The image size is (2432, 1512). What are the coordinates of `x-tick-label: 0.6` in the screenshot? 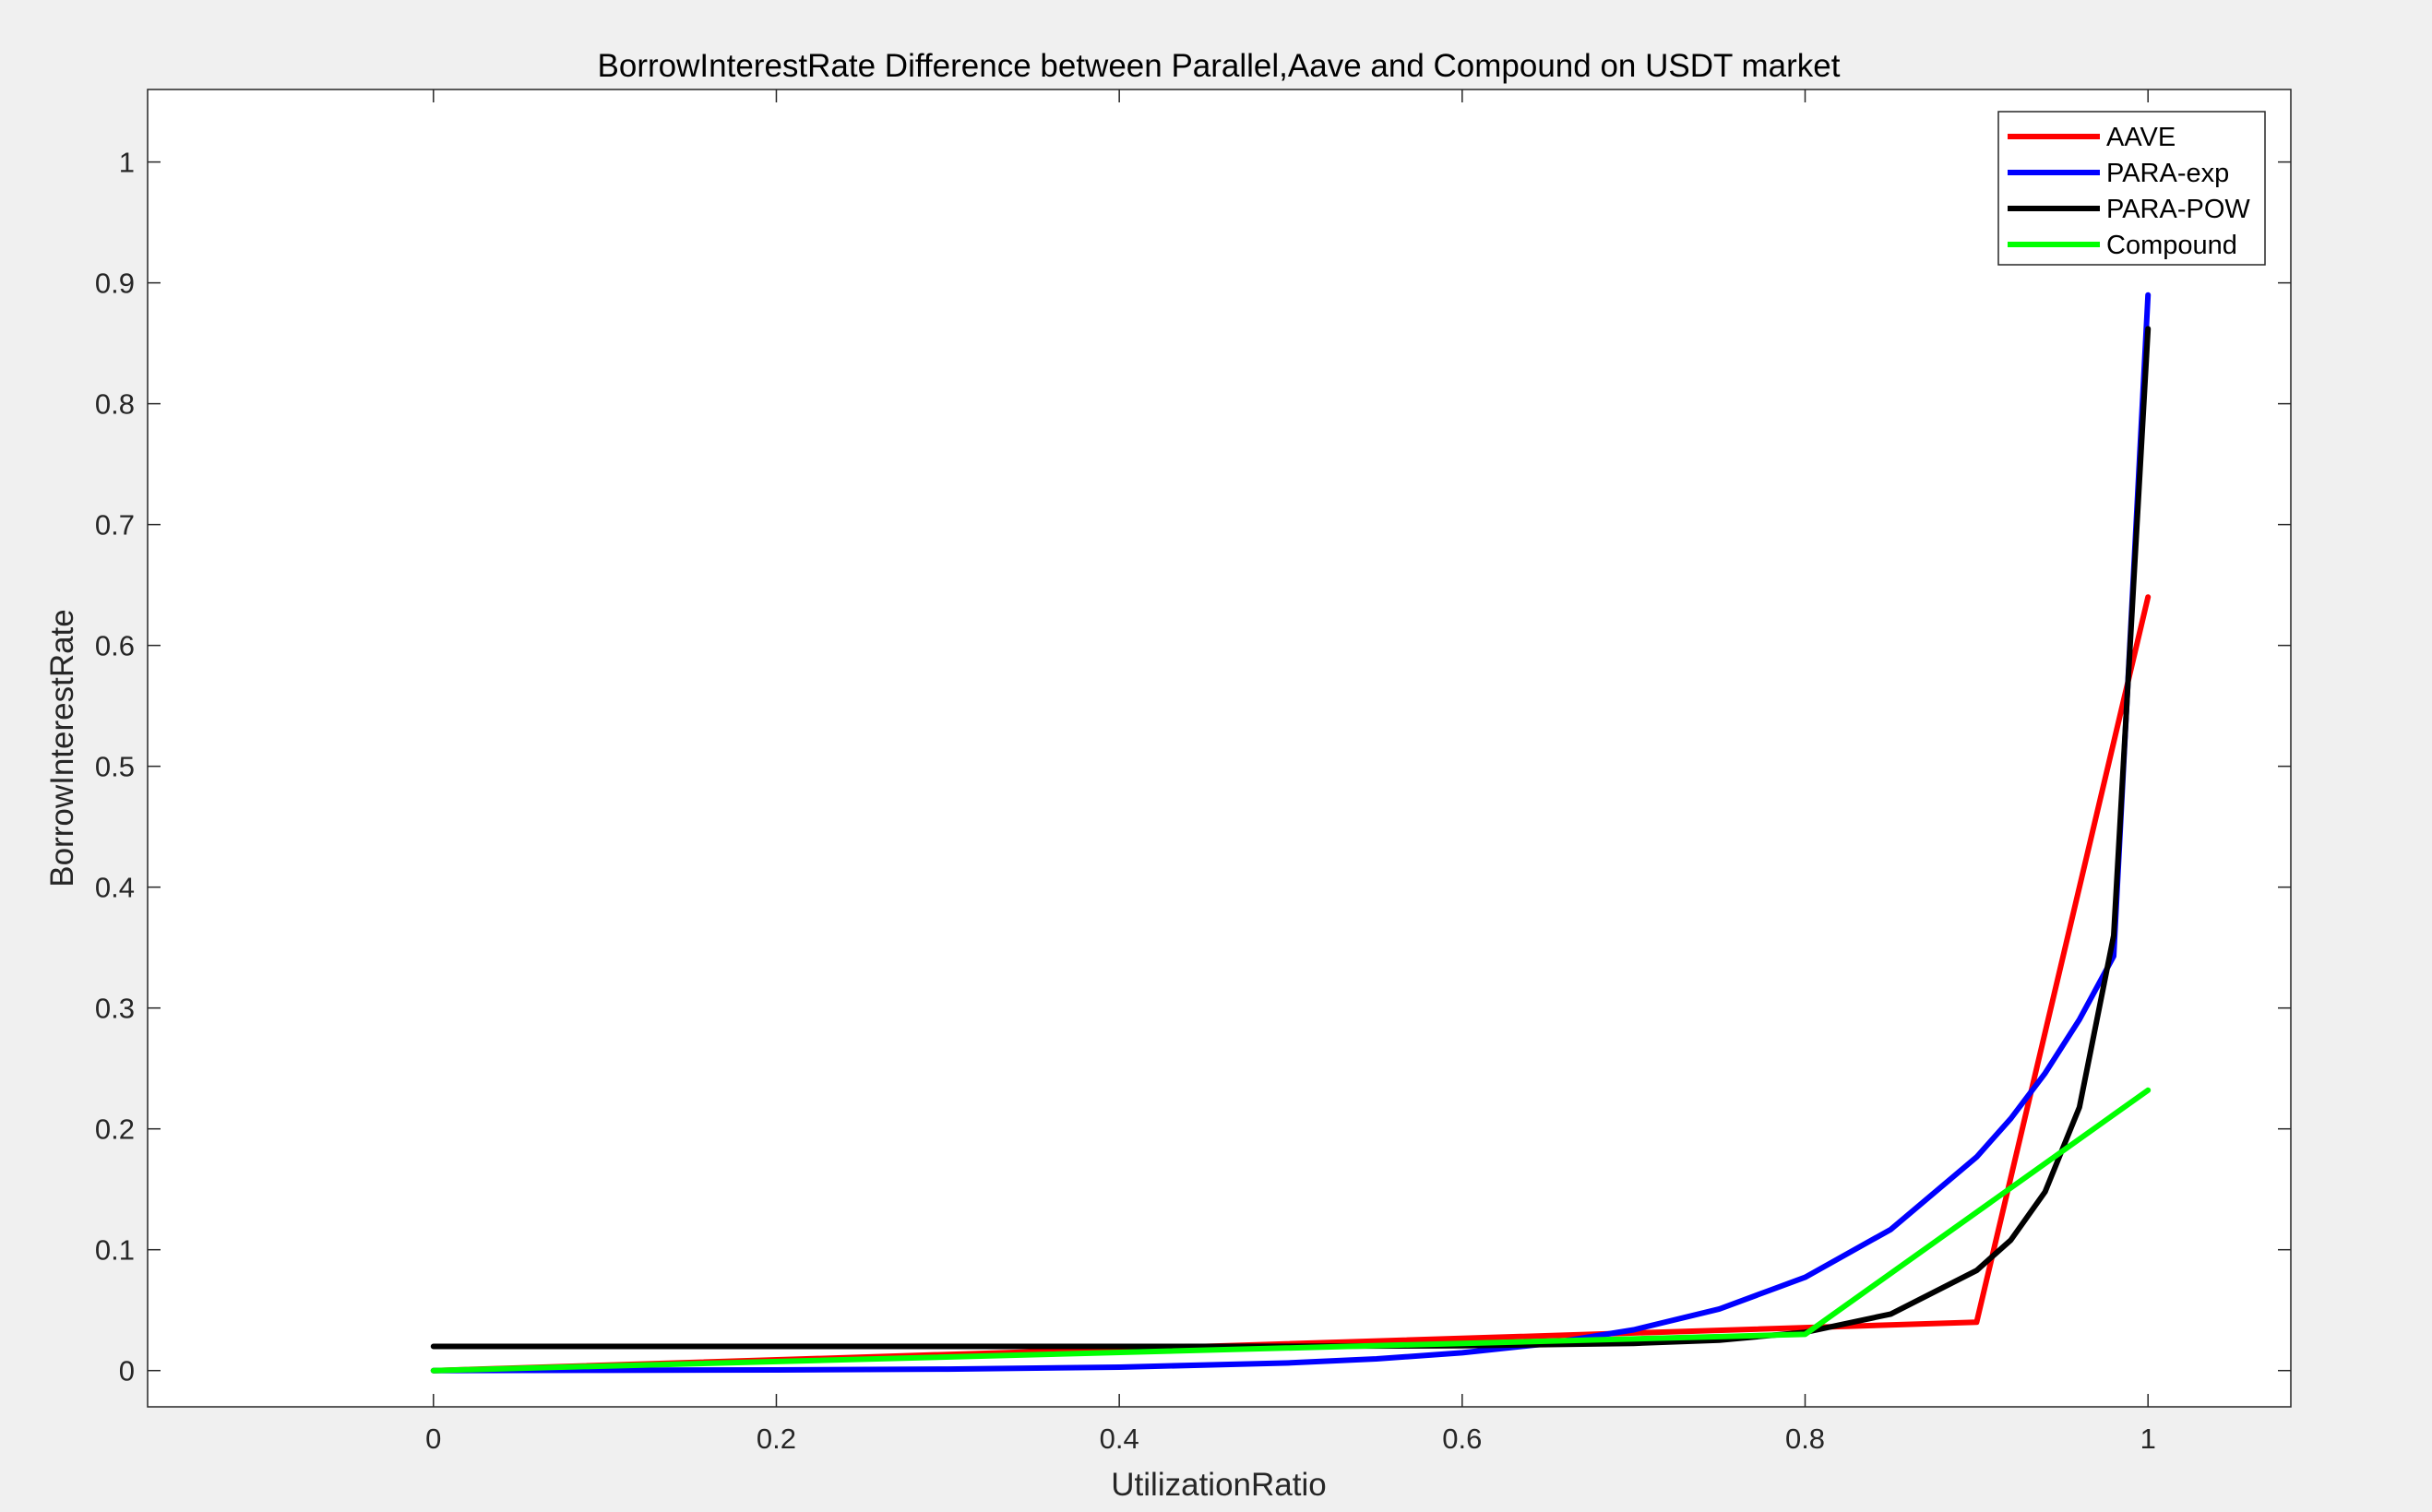 It's located at (1462, 1439).